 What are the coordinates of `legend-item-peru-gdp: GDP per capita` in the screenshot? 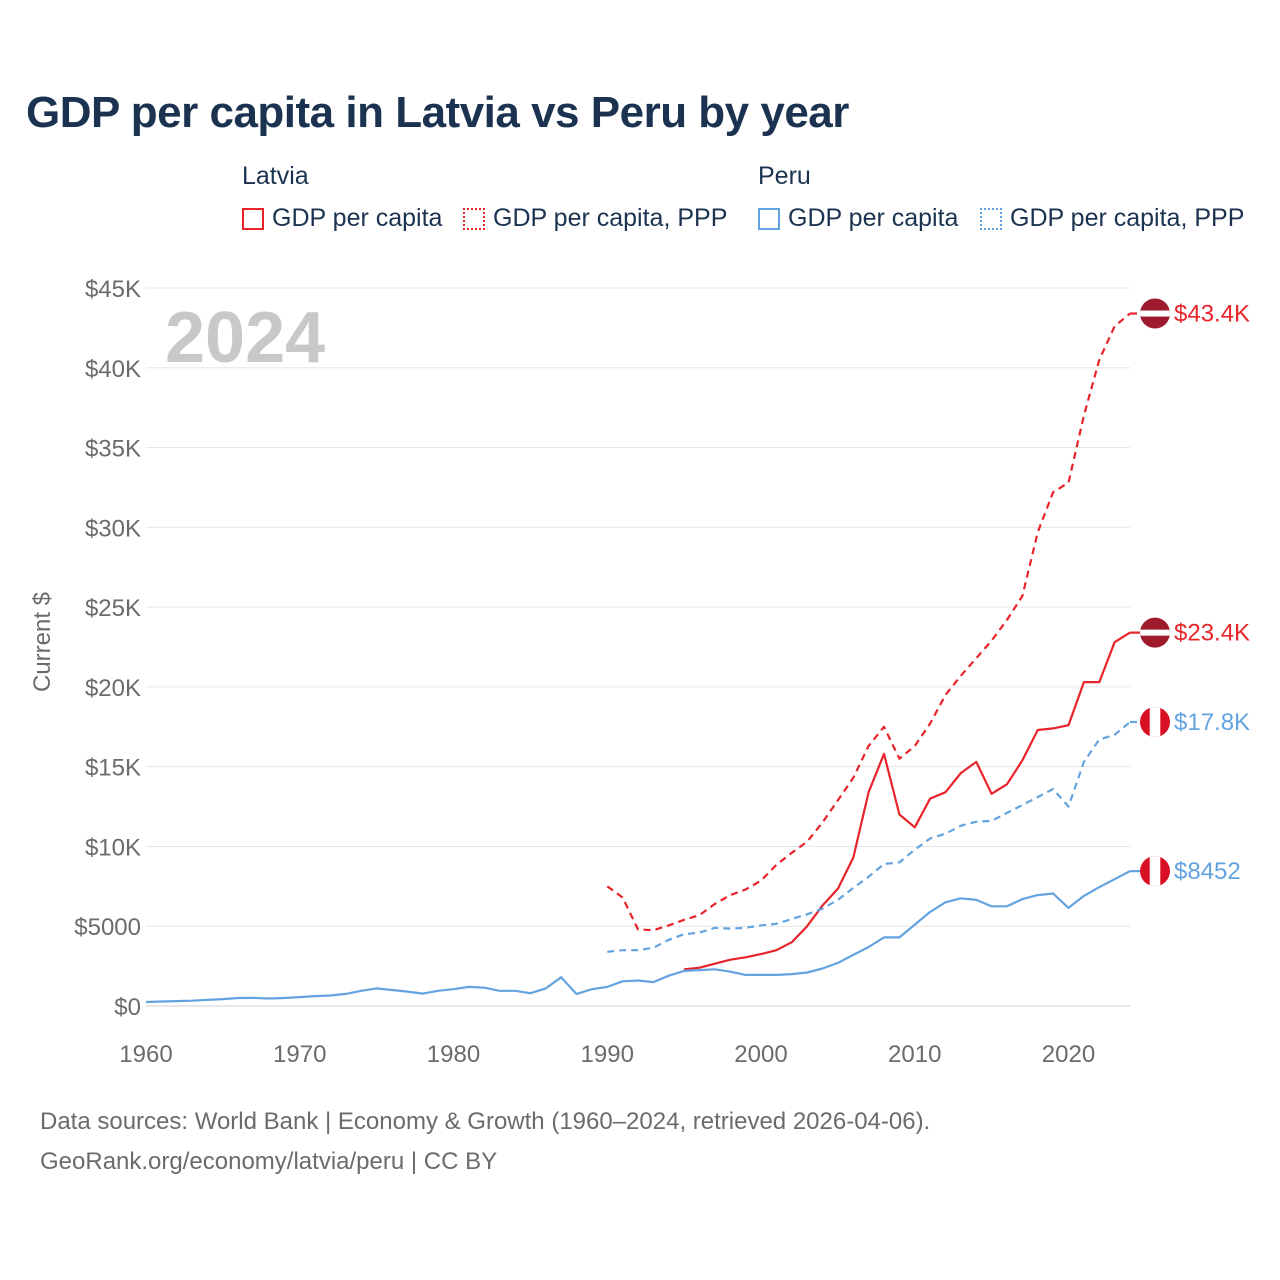 It's located at (858, 218).